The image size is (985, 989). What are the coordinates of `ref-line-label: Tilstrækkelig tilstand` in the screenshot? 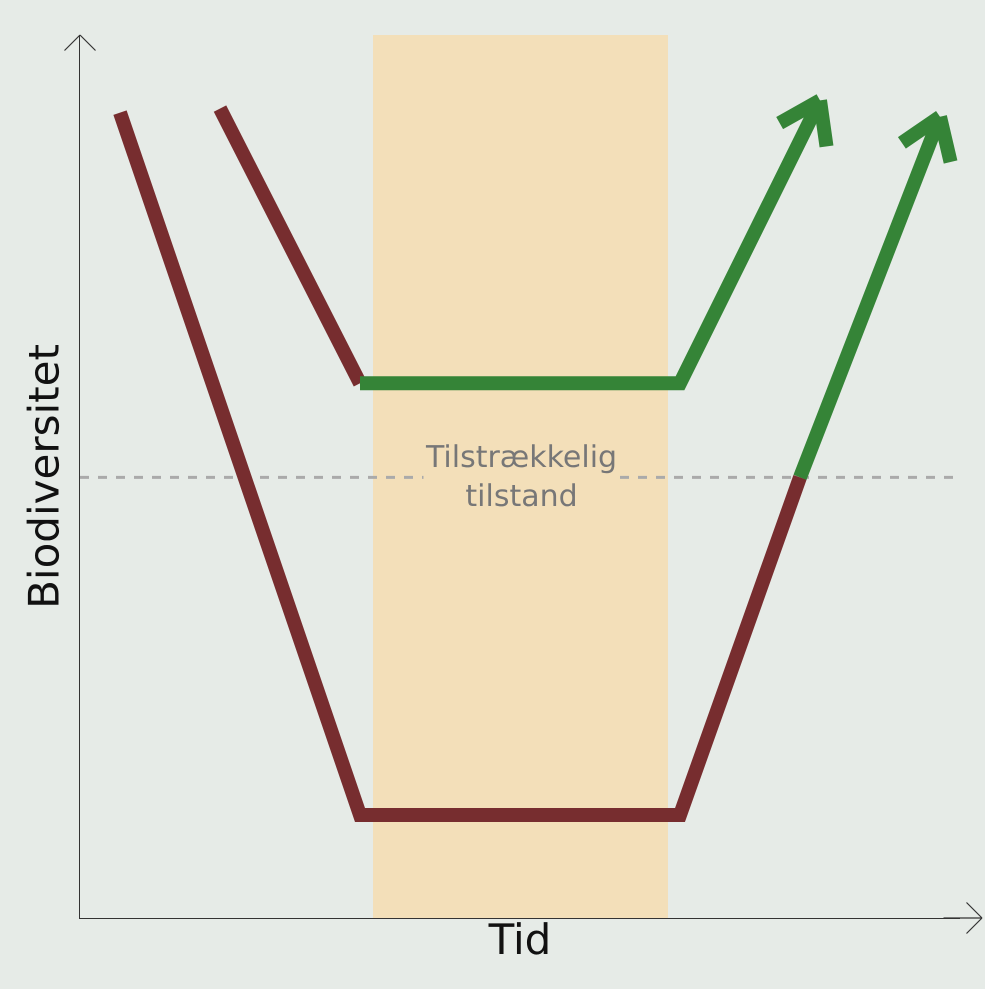 It's located at (521, 477).